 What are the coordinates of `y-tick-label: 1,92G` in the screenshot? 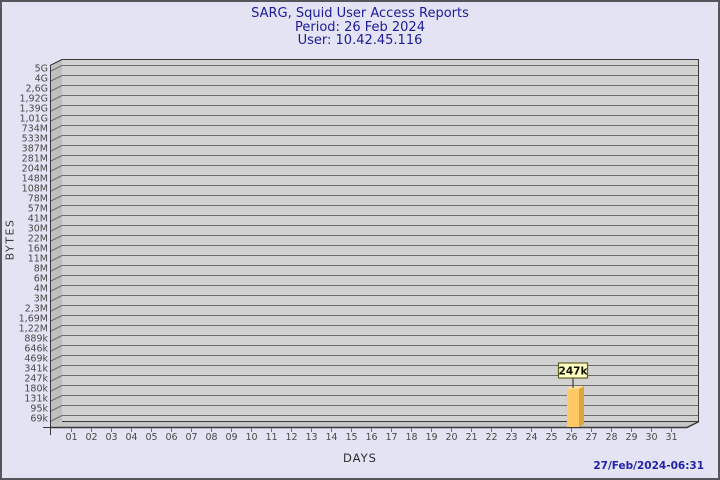 It's located at (33, 99).